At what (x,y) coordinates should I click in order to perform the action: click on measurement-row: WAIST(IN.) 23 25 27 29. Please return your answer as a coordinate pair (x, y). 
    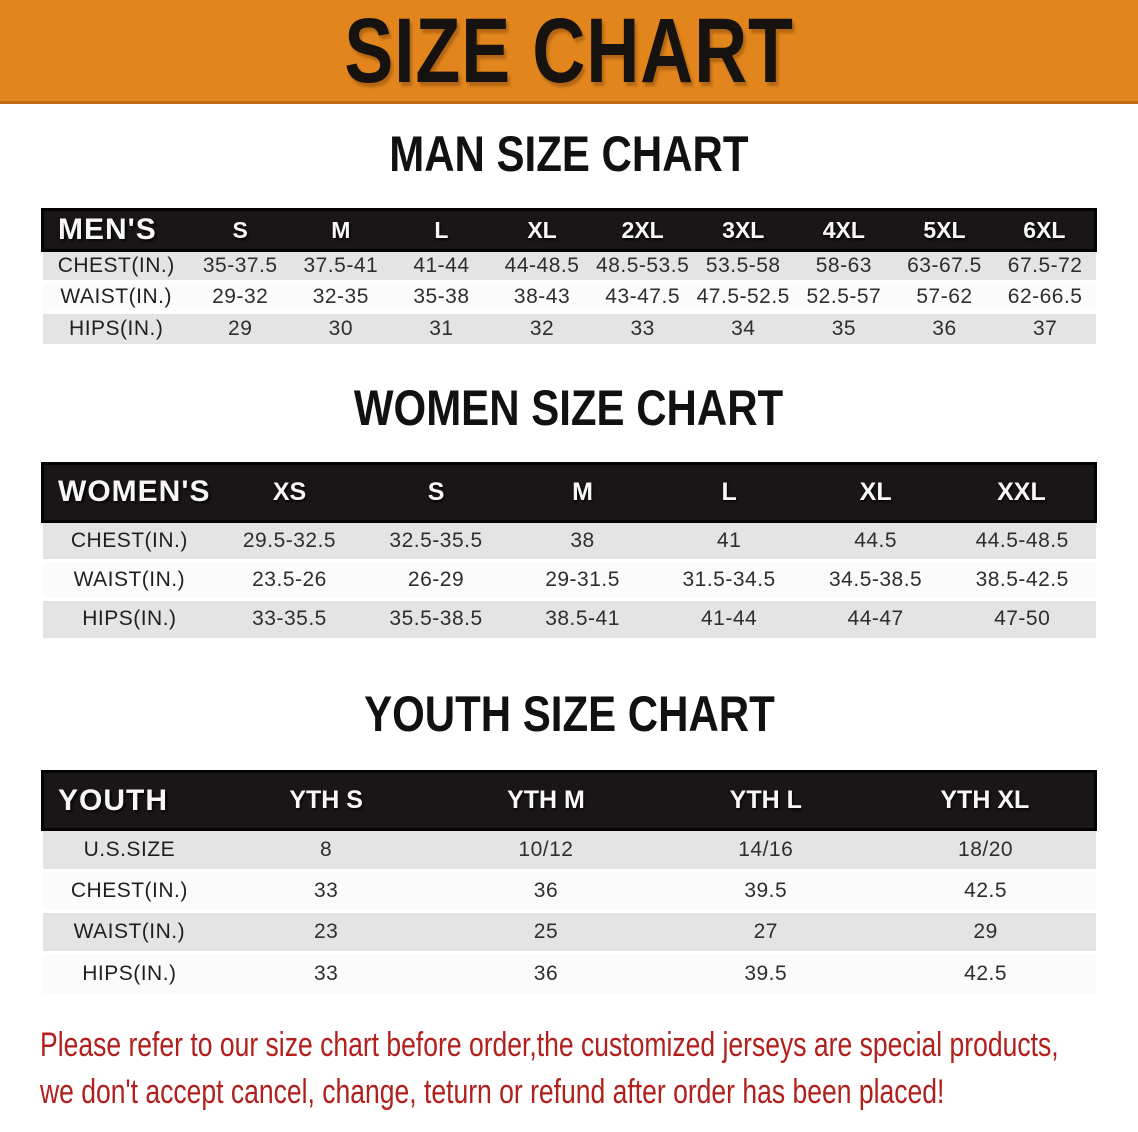
    Looking at the image, I should click on (569, 932).